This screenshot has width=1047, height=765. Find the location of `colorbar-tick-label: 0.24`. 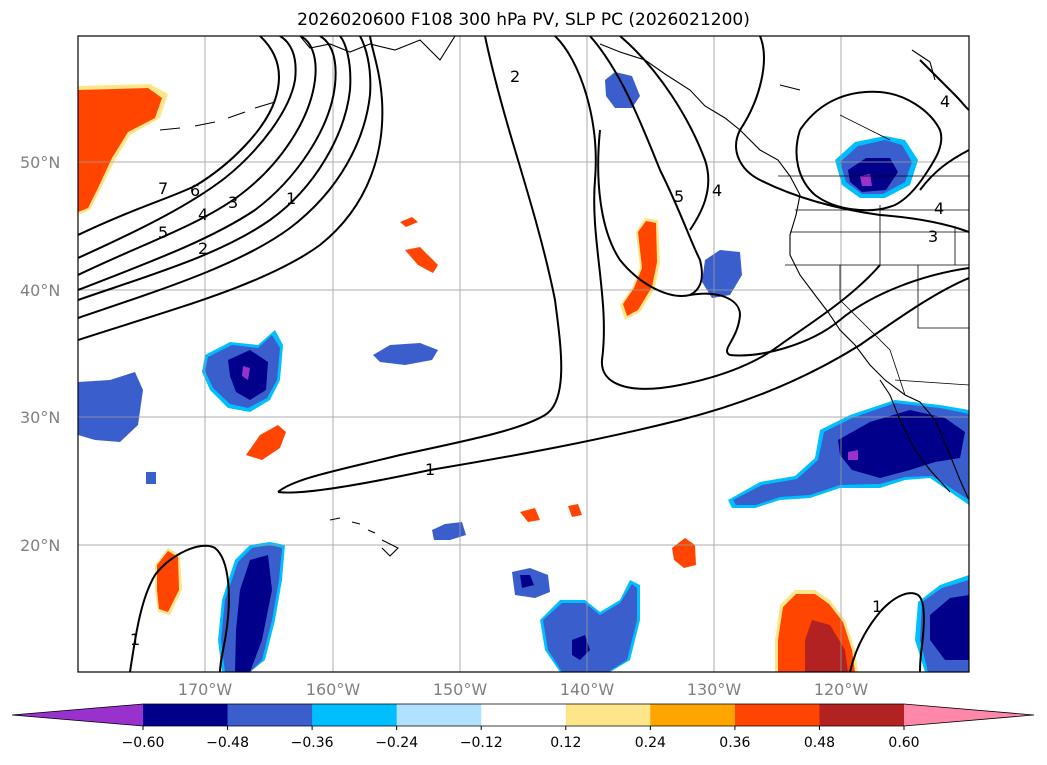

colorbar-tick-label: 0.24 is located at coordinates (650, 743).